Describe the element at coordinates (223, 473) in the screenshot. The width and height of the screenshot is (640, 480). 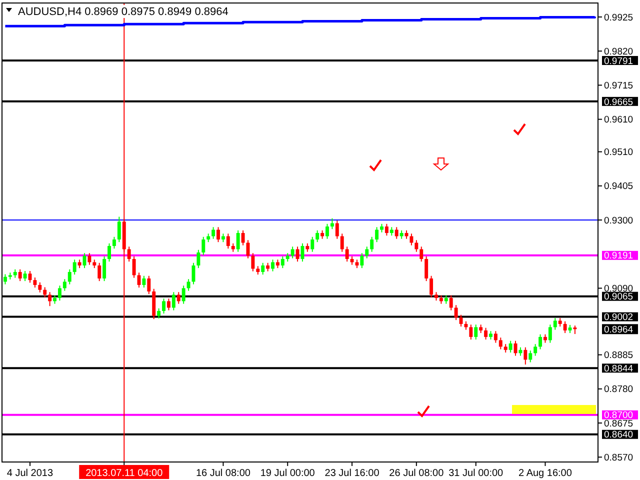
I see `x-tick-label: 16 Jul 08:00` at that location.